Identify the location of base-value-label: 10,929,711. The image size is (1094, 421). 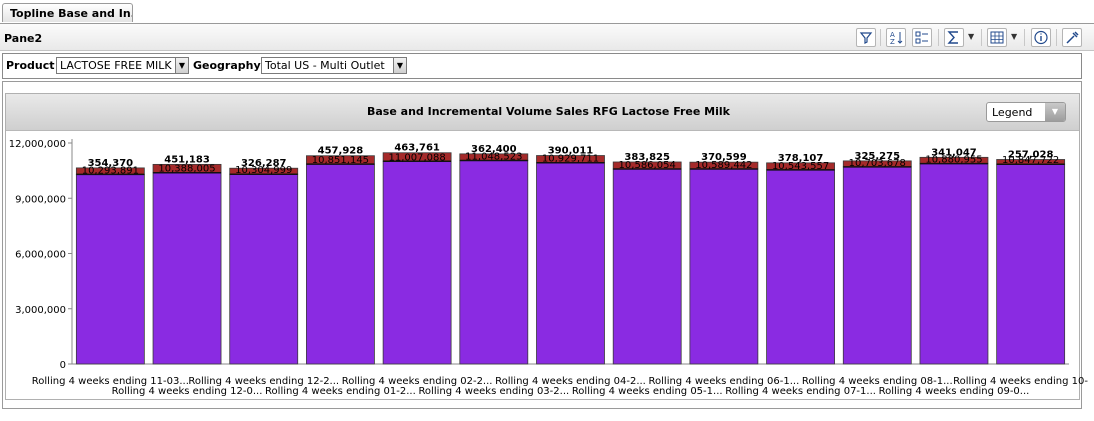
(570, 159).